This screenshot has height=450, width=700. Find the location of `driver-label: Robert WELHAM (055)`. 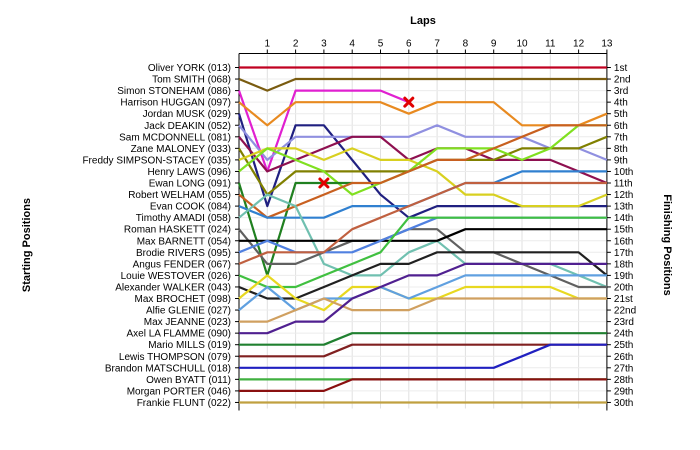

driver-label: Robert WELHAM (055) is located at coordinates (179, 195).